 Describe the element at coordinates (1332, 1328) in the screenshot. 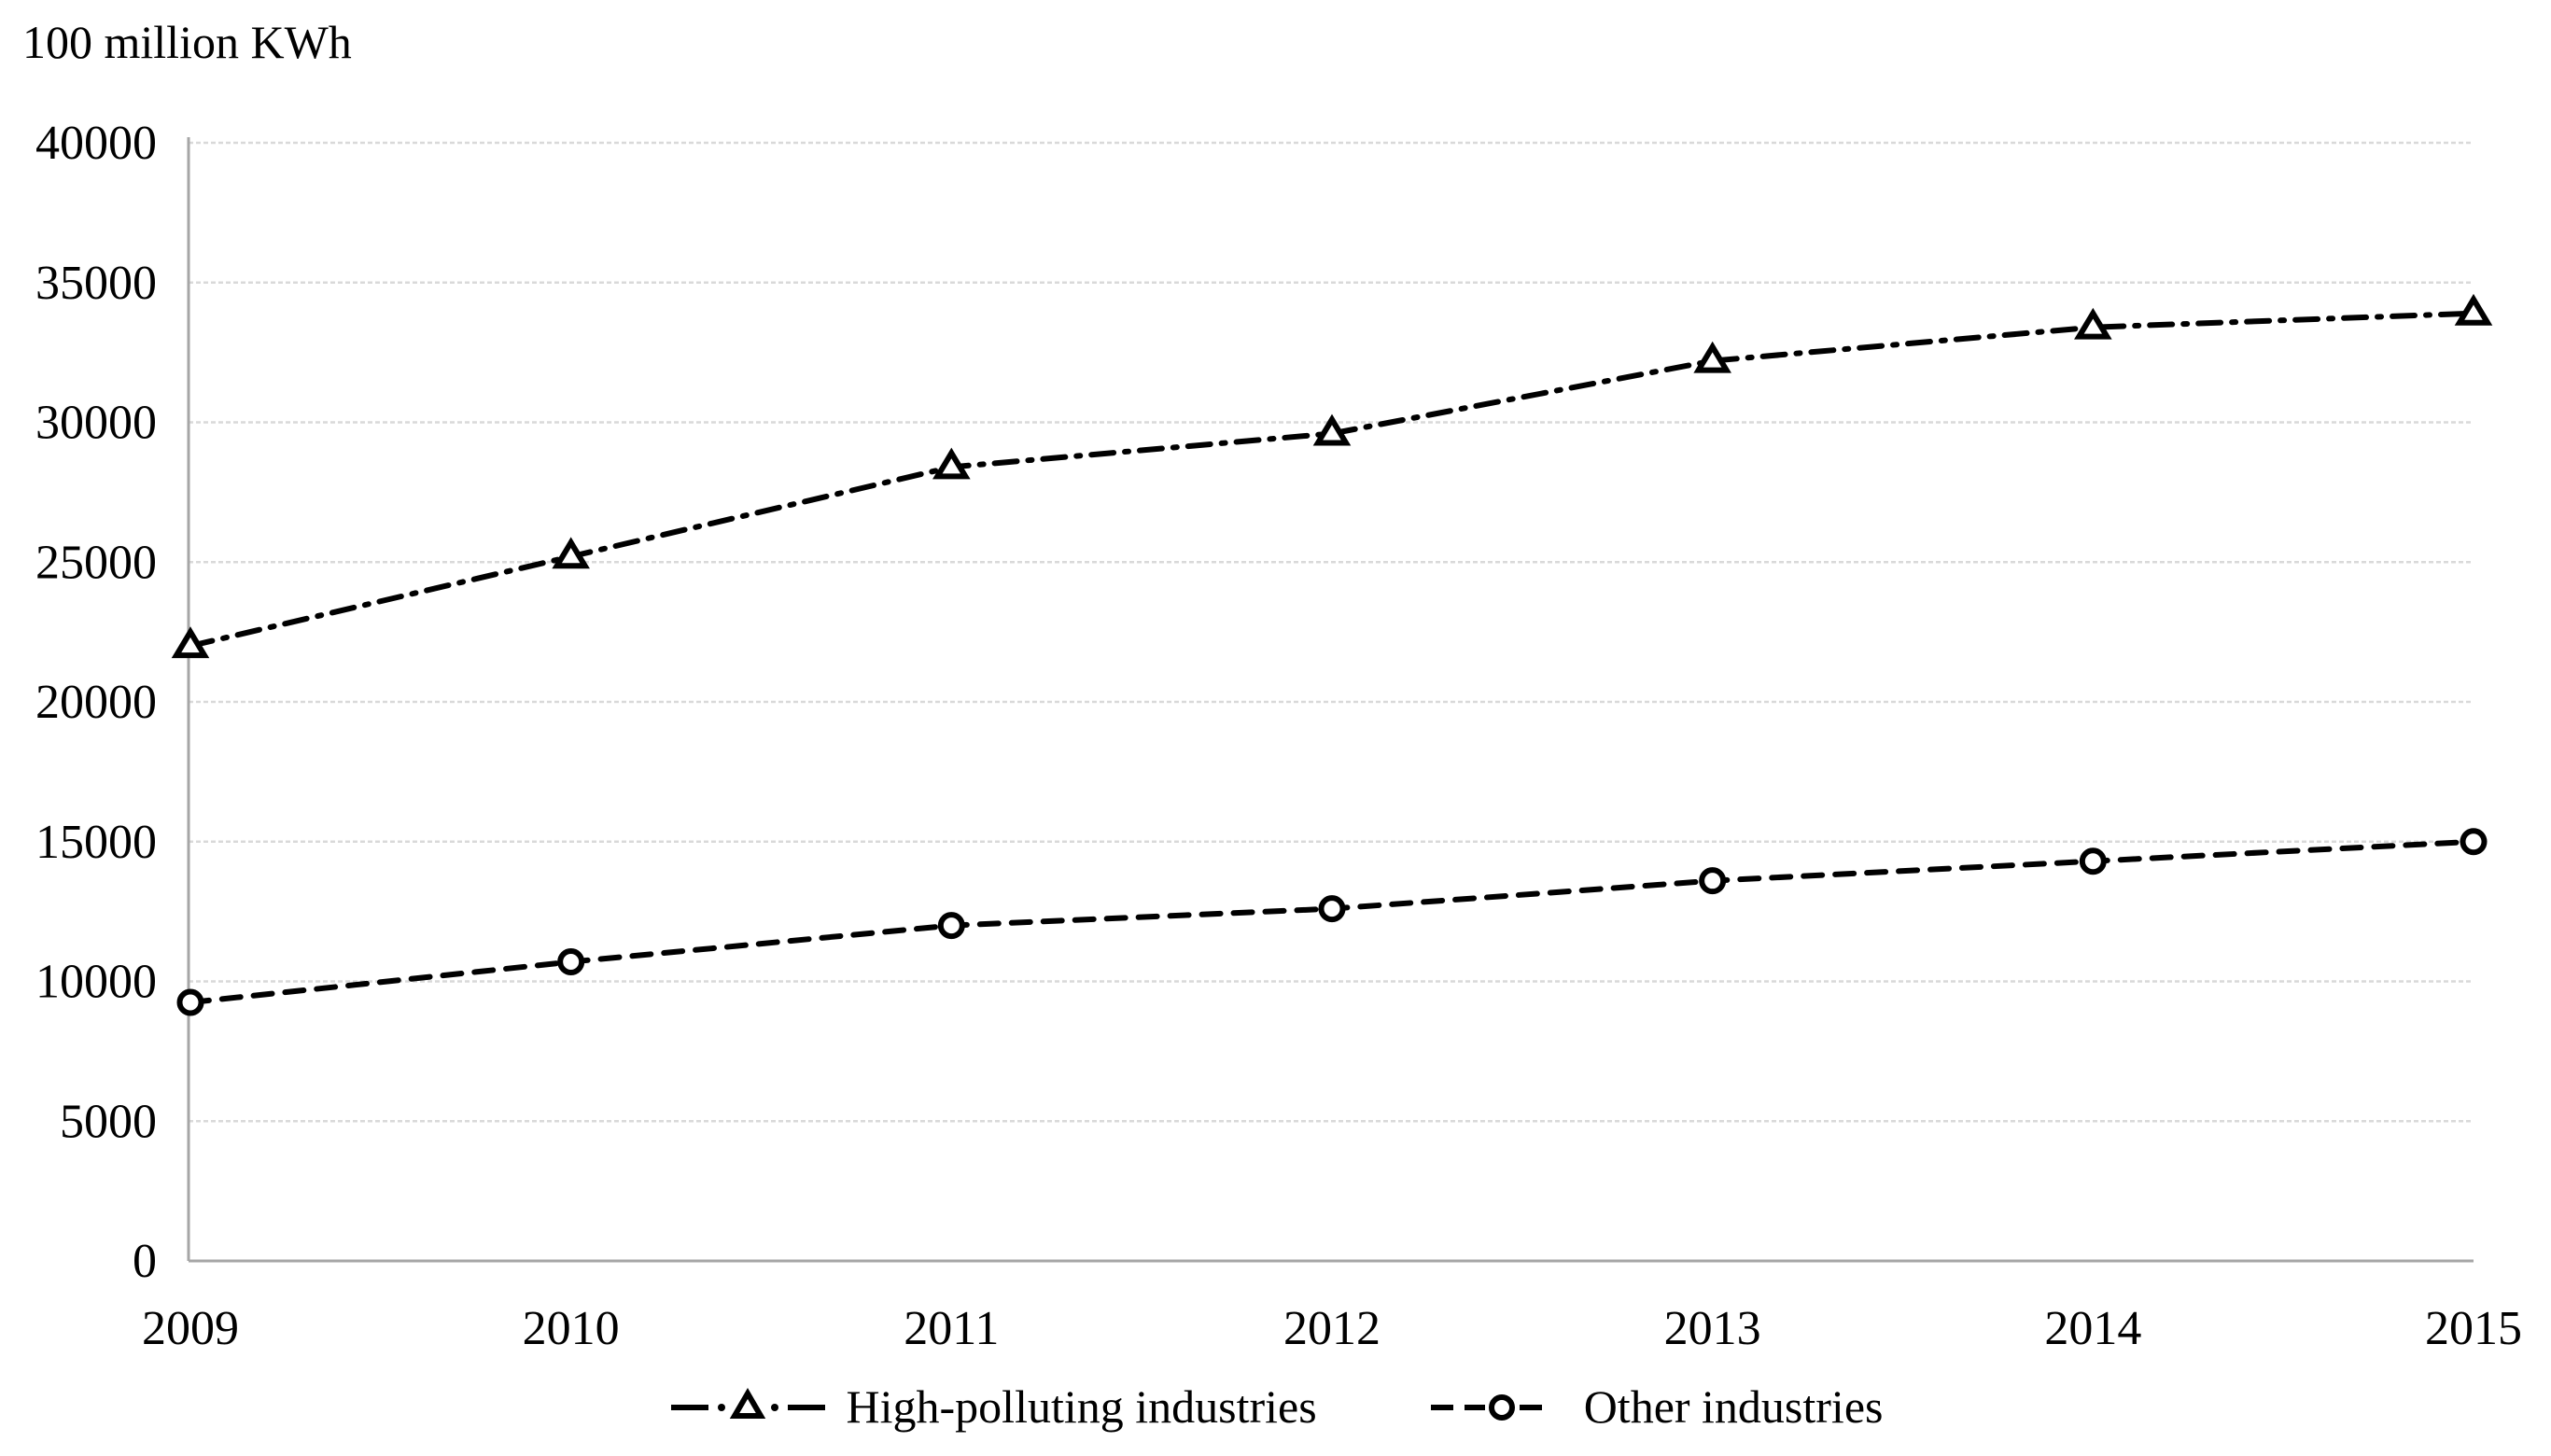

I see `x-tick-label-2012: 2012` at that location.